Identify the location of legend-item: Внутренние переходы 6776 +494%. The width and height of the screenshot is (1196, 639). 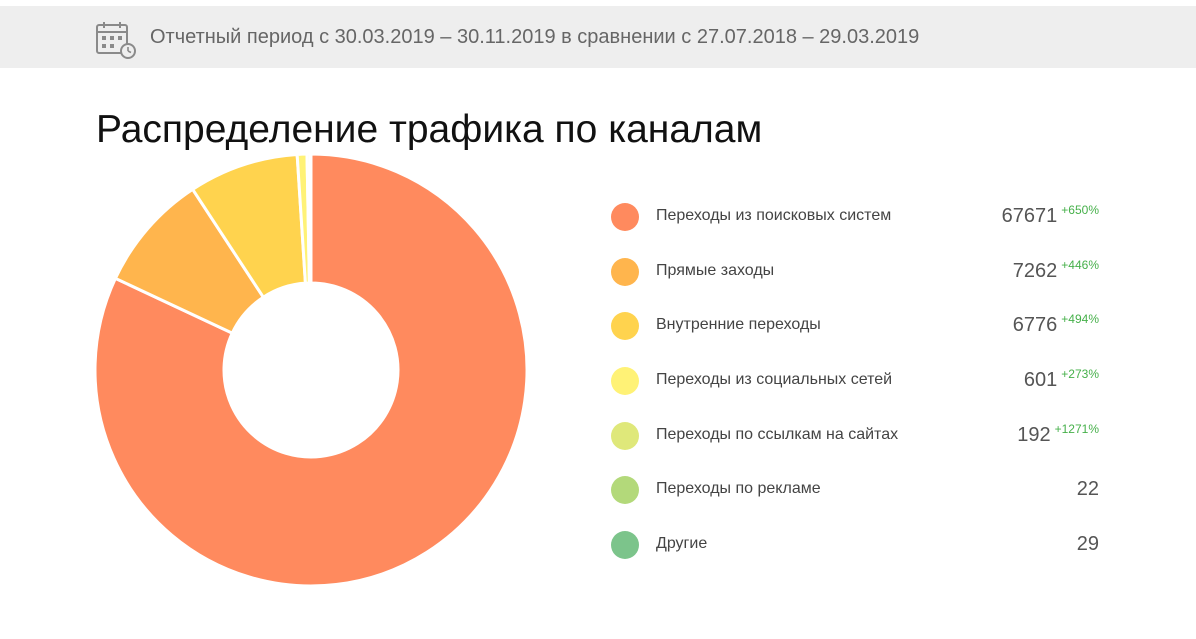
(857, 326).